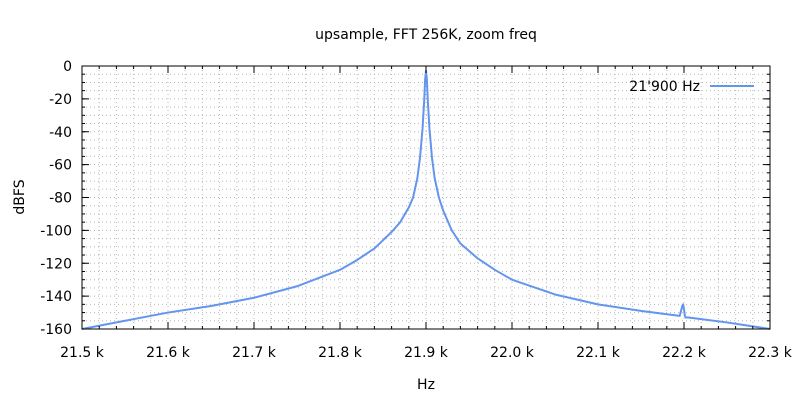 The height and width of the screenshot is (400, 800). Describe the element at coordinates (664, 87) in the screenshot. I see `legend-label: 21'900 Hz` at that location.